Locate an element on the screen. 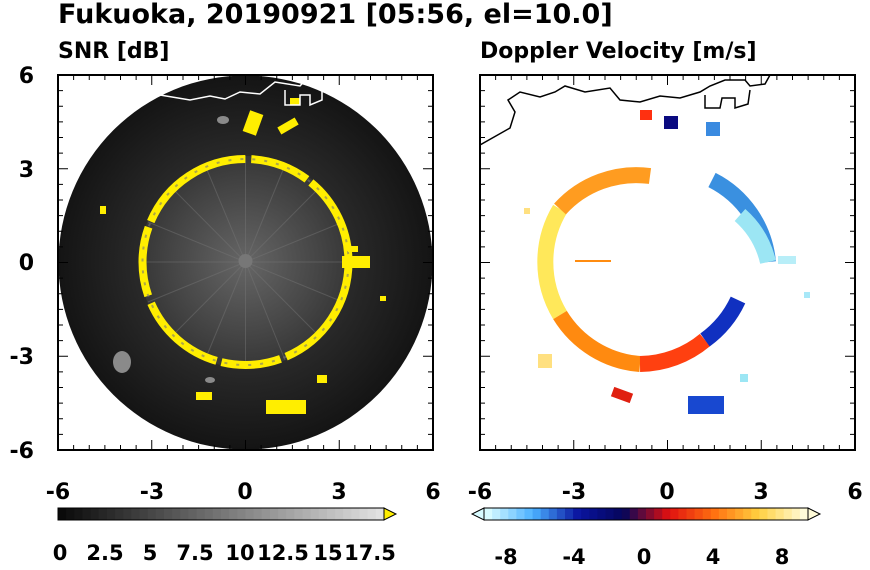 The height and width of the screenshot is (570, 870). colorbar-tick-label: 10 is located at coordinates (239, 553).